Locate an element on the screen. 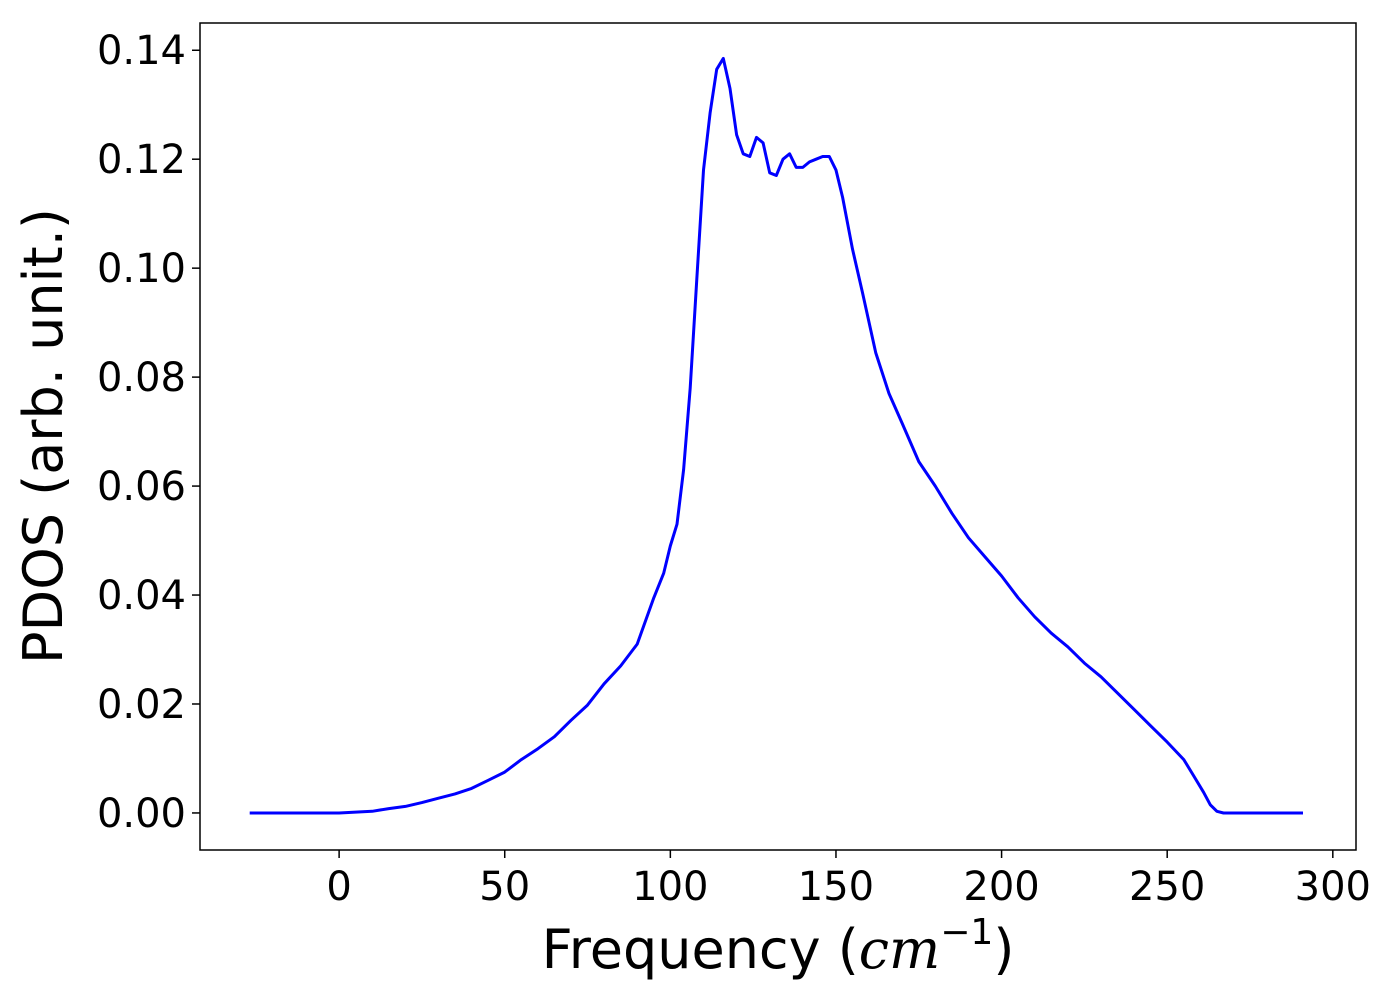 The image size is (1400, 1000). y-tick-label: 0.08 is located at coordinates (141, 378).